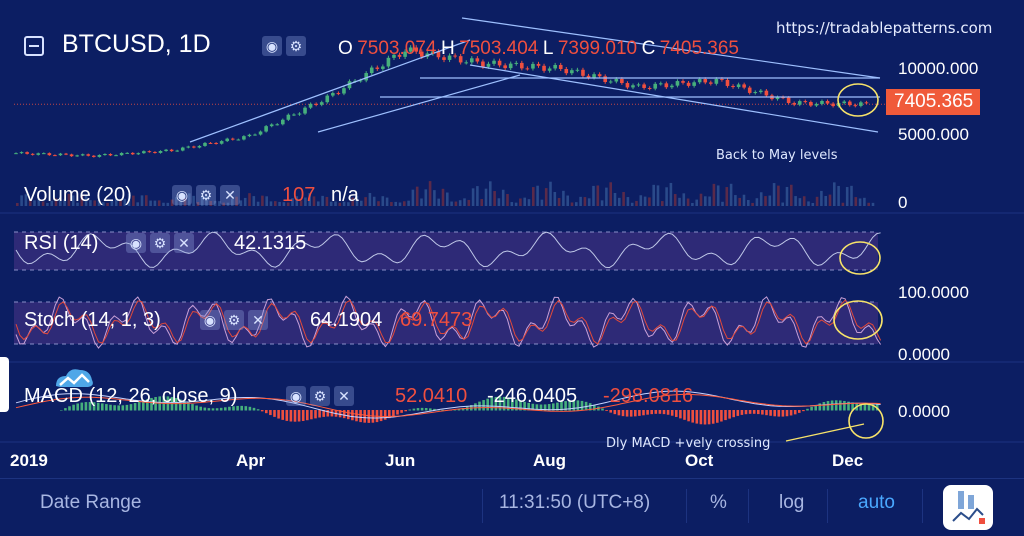 This screenshot has height=536, width=1024. What do you see at coordinates (792, 502) in the screenshot?
I see `log-scale-button: log` at bounding box center [792, 502].